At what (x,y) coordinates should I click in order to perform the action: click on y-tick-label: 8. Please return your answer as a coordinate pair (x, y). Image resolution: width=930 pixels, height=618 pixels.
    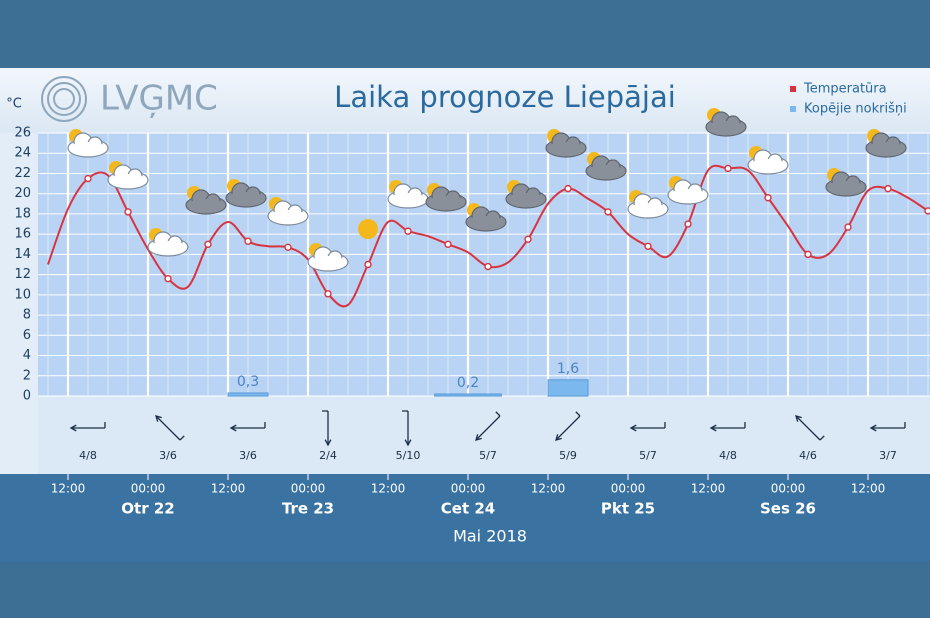
    Looking at the image, I should click on (27, 315).